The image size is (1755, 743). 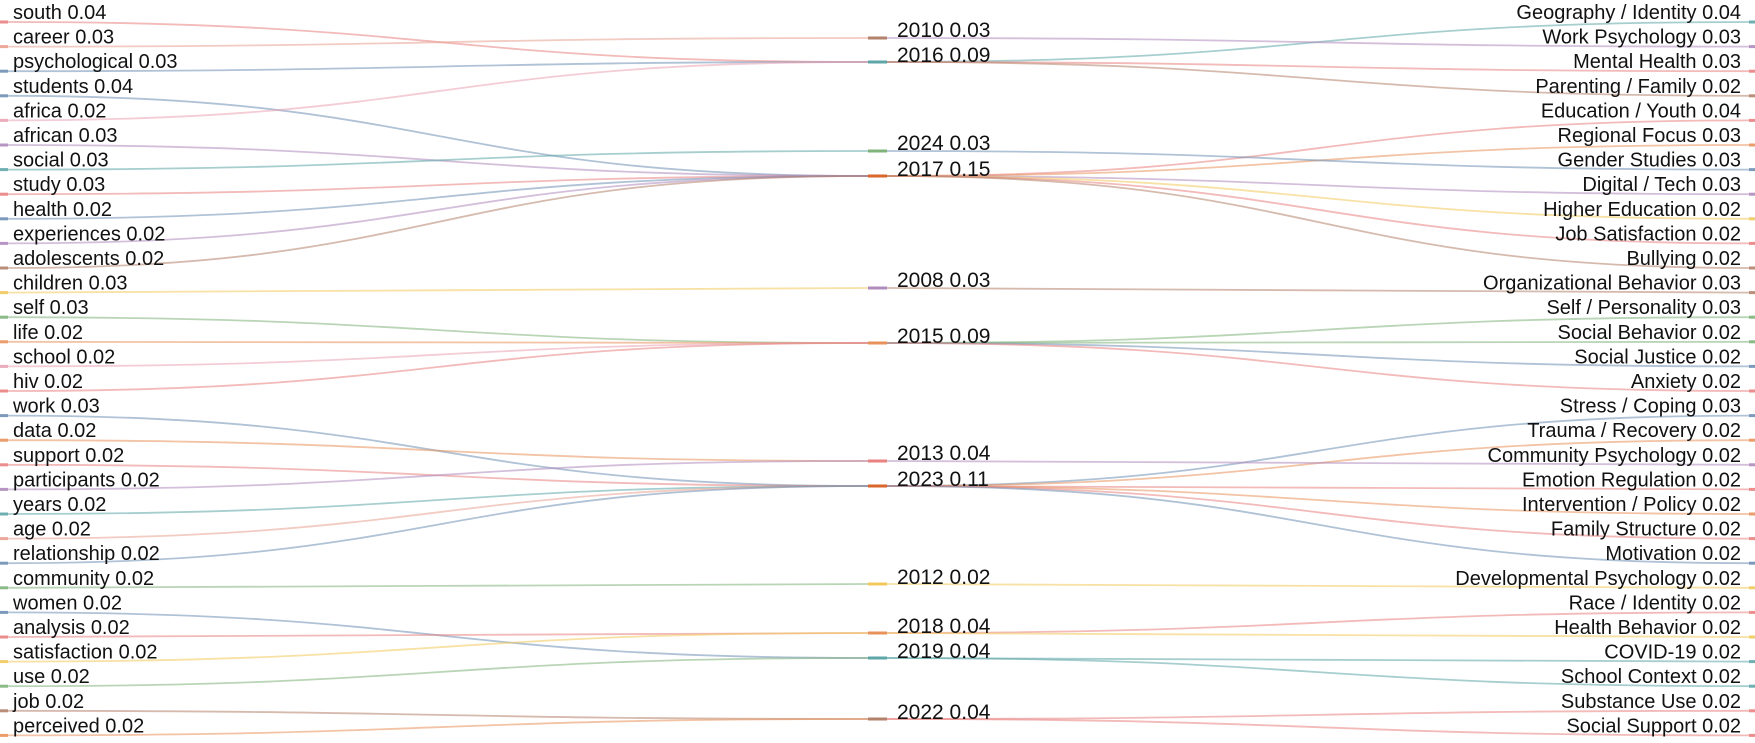 What do you see at coordinates (1318, 500) in the screenshot?
I see `link-2023-to-intervention-policy` at bounding box center [1318, 500].